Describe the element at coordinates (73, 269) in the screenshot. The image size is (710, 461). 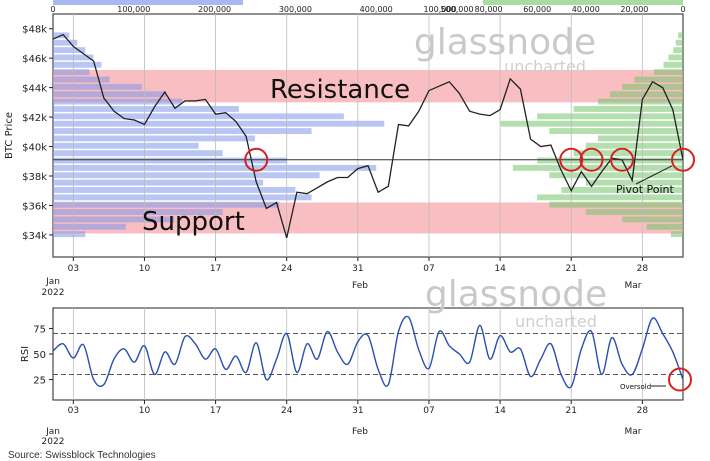
I see `price-xtick-label: 03` at that location.